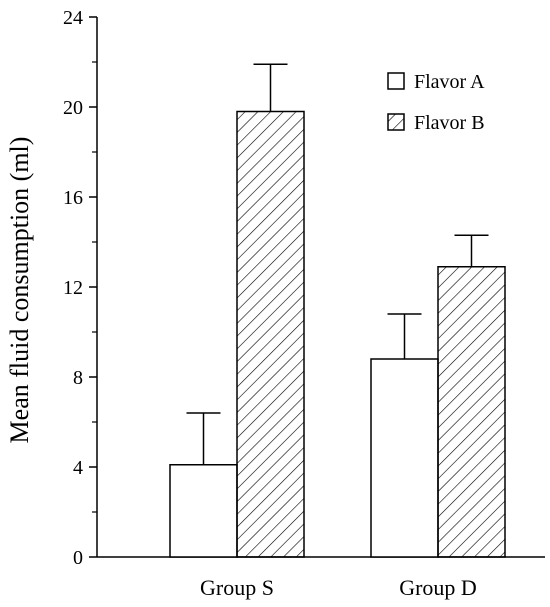 The height and width of the screenshot is (607, 550). What do you see at coordinates (404, 458) in the screenshot?
I see `bar-group-d-flavor-a` at bounding box center [404, 458].